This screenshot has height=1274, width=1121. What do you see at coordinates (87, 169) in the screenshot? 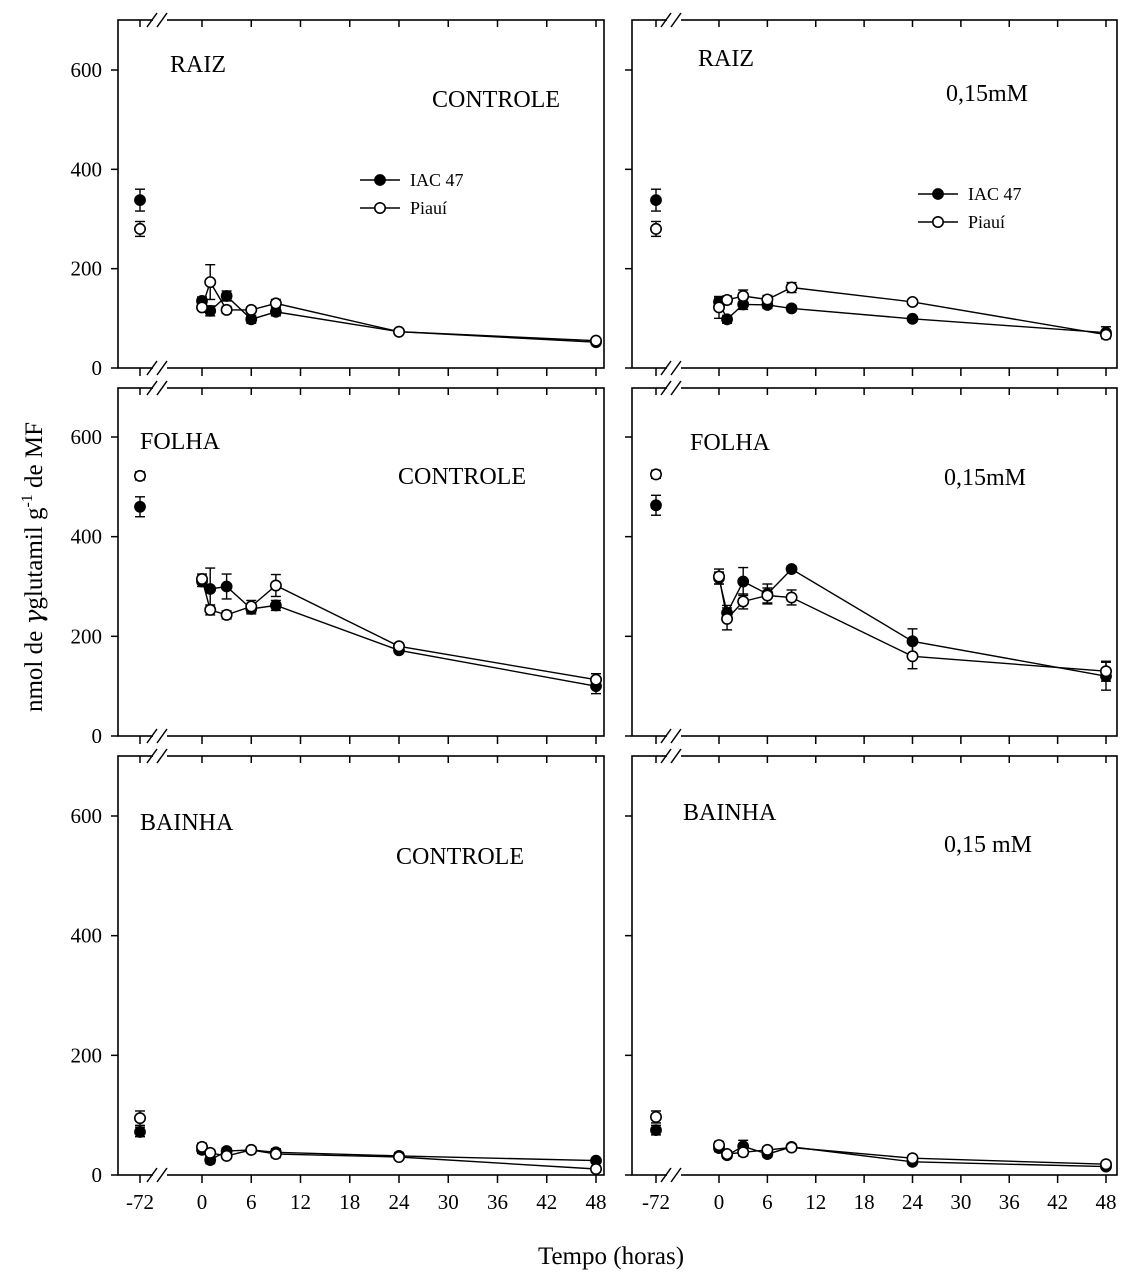
I see `y-tick-label: 400` at bounding box center [87, 169].